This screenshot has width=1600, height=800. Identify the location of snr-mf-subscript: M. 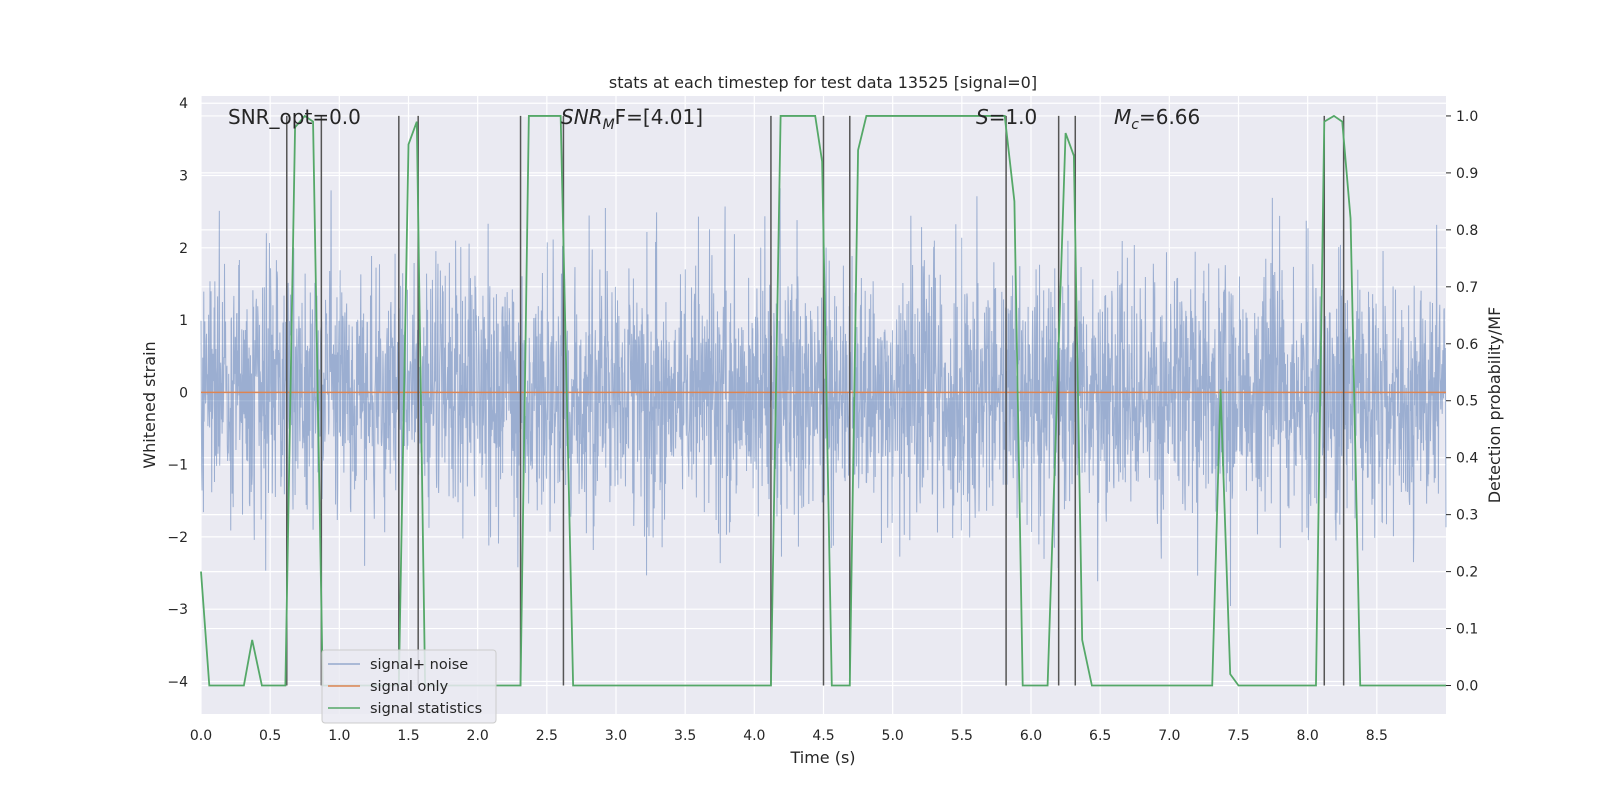
(609, 125).